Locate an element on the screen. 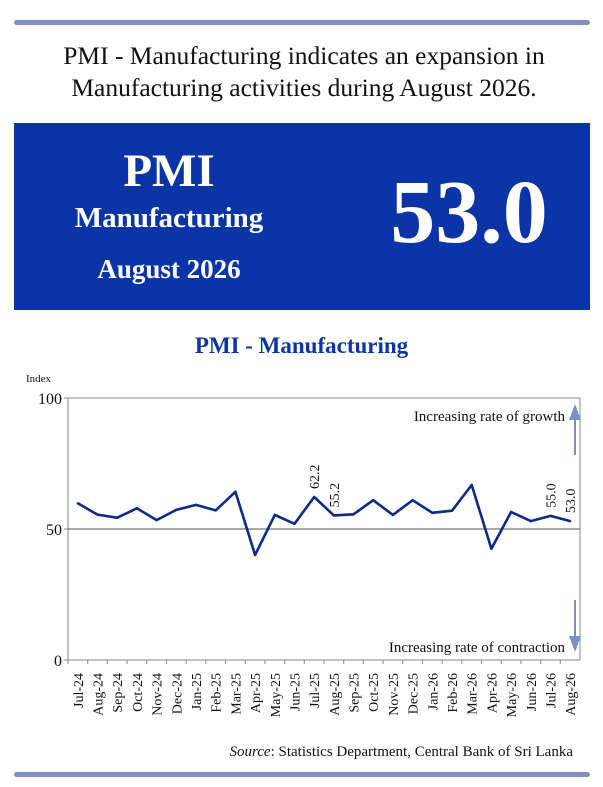  pmi-series-line is located at coordinates (324, 520).